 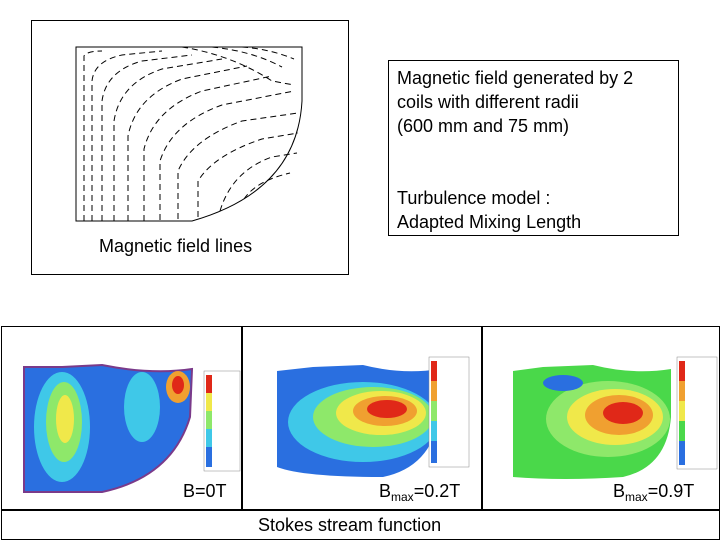 I want to click on plot-panel-2: Bmax=0.2T, so click(x=362, y=418).